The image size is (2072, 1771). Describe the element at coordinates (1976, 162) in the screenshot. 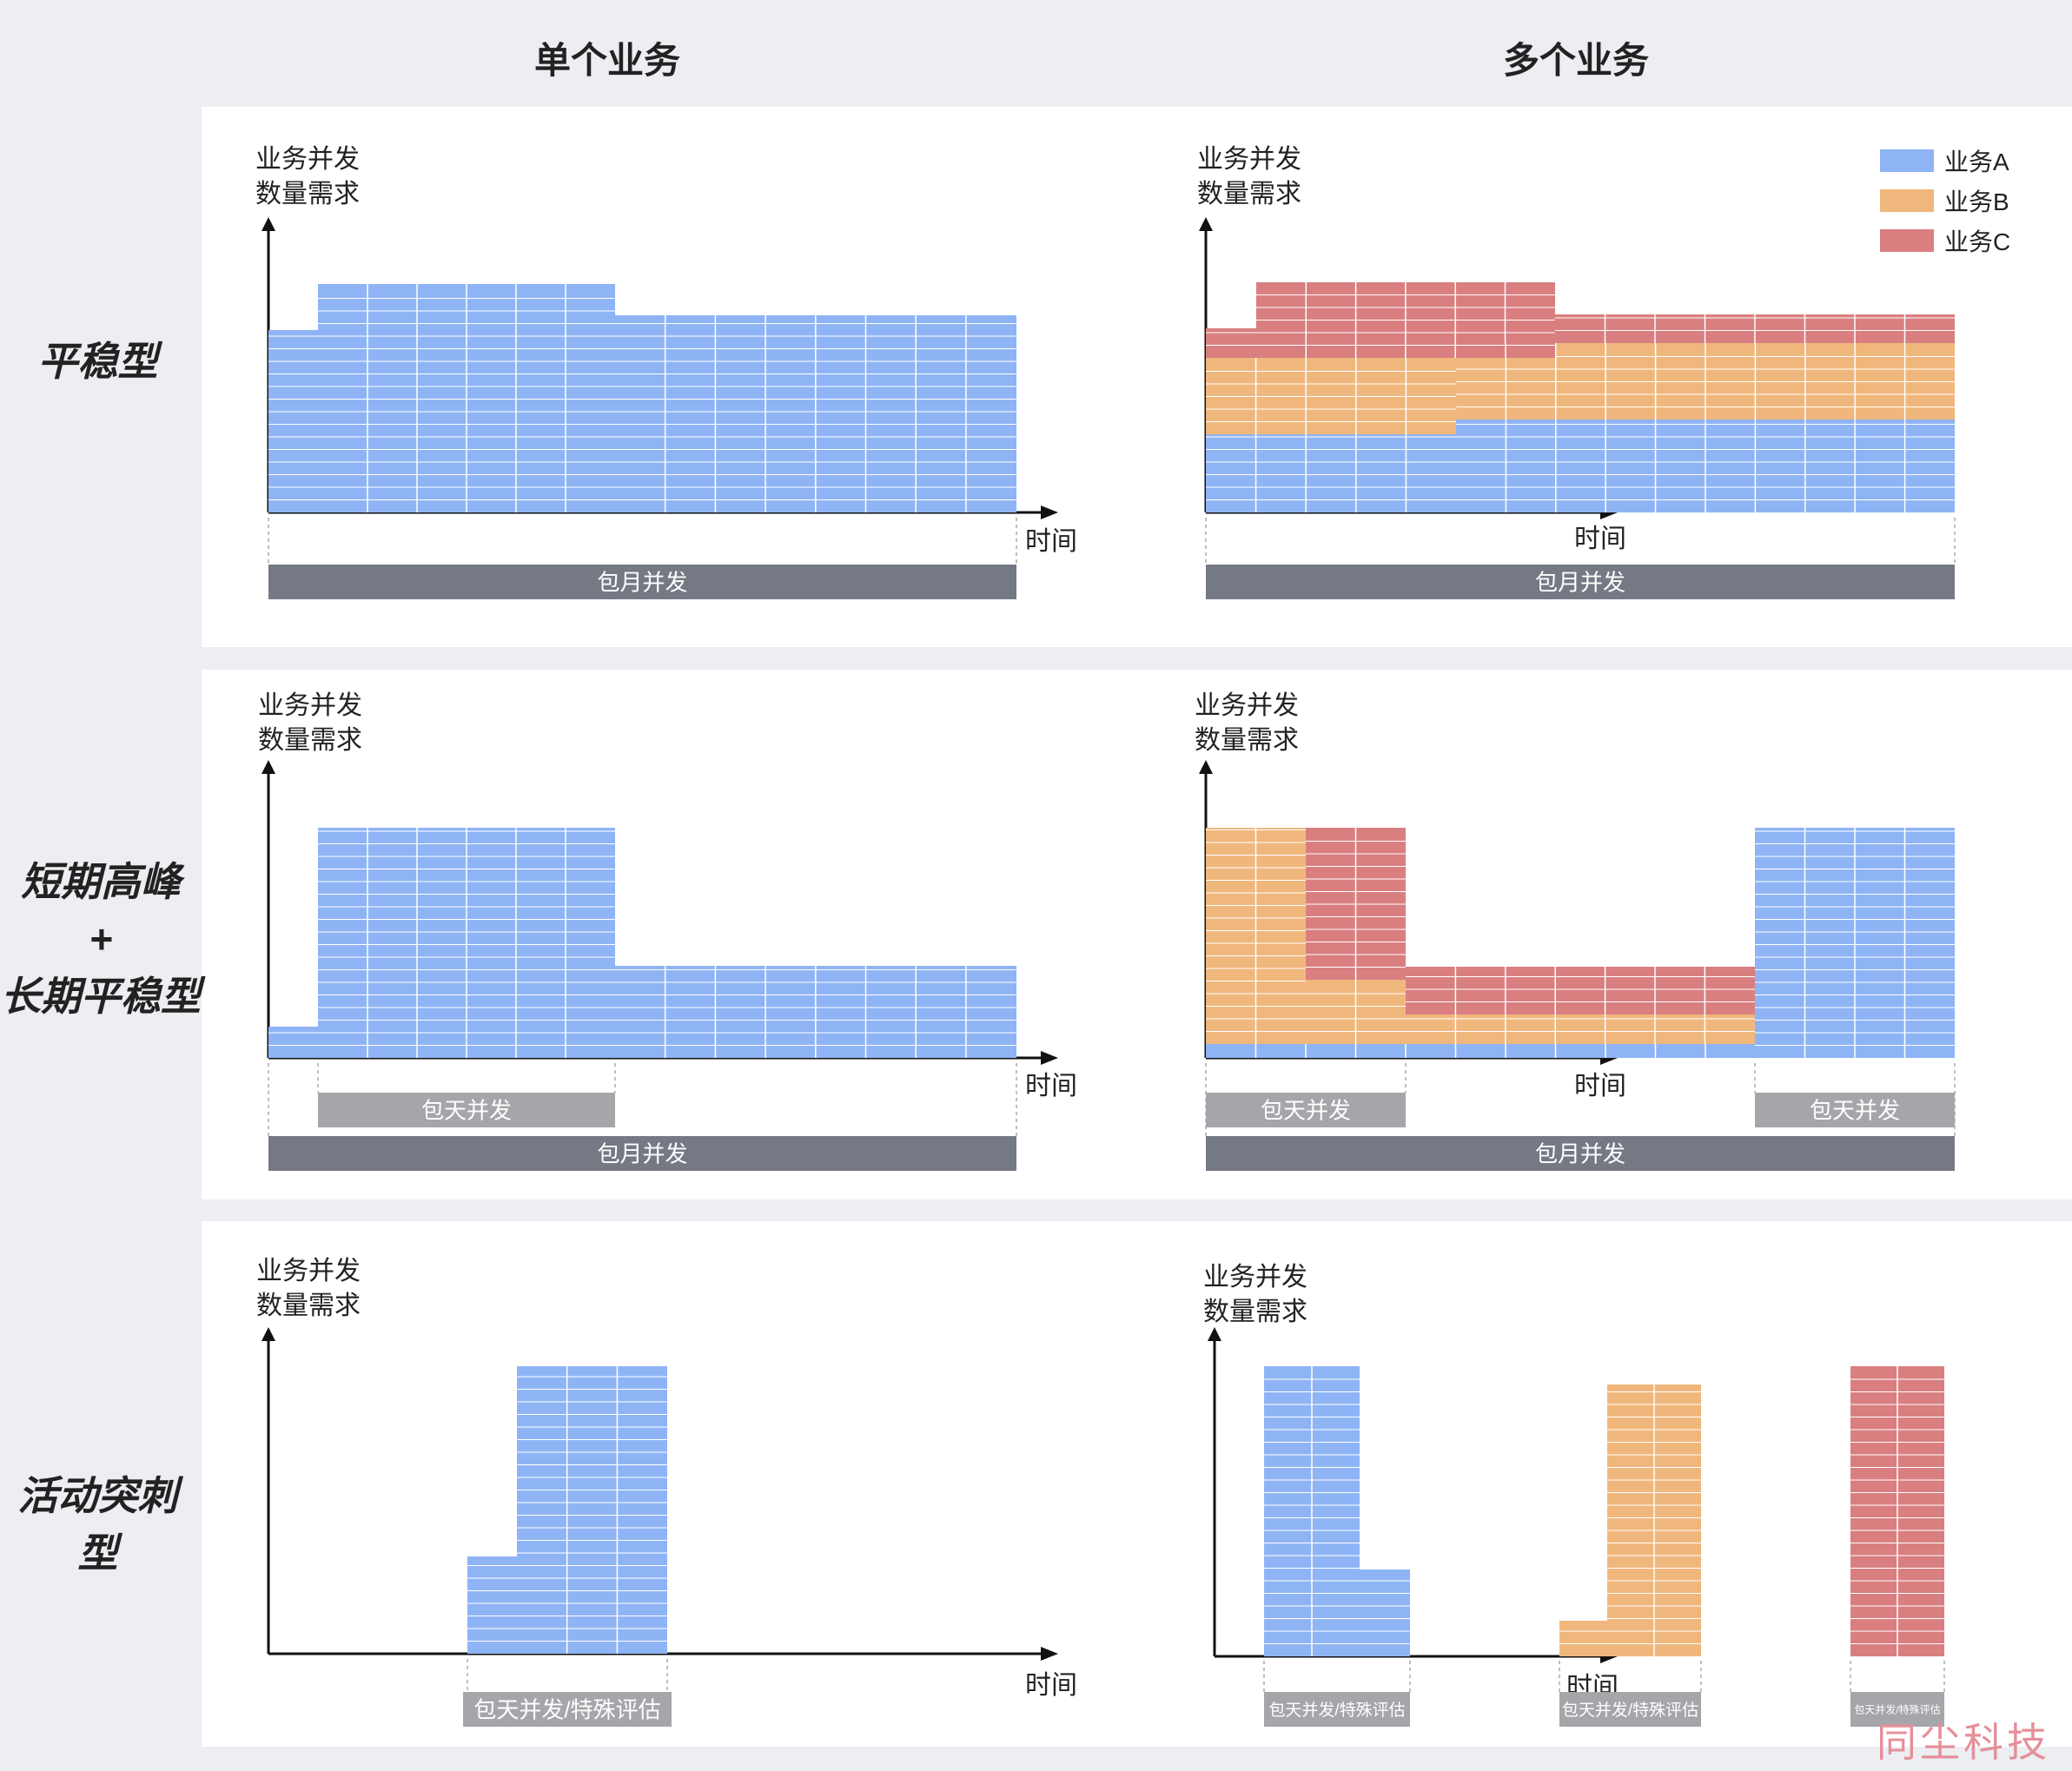

I see `legend-label: 业务A` at that location.